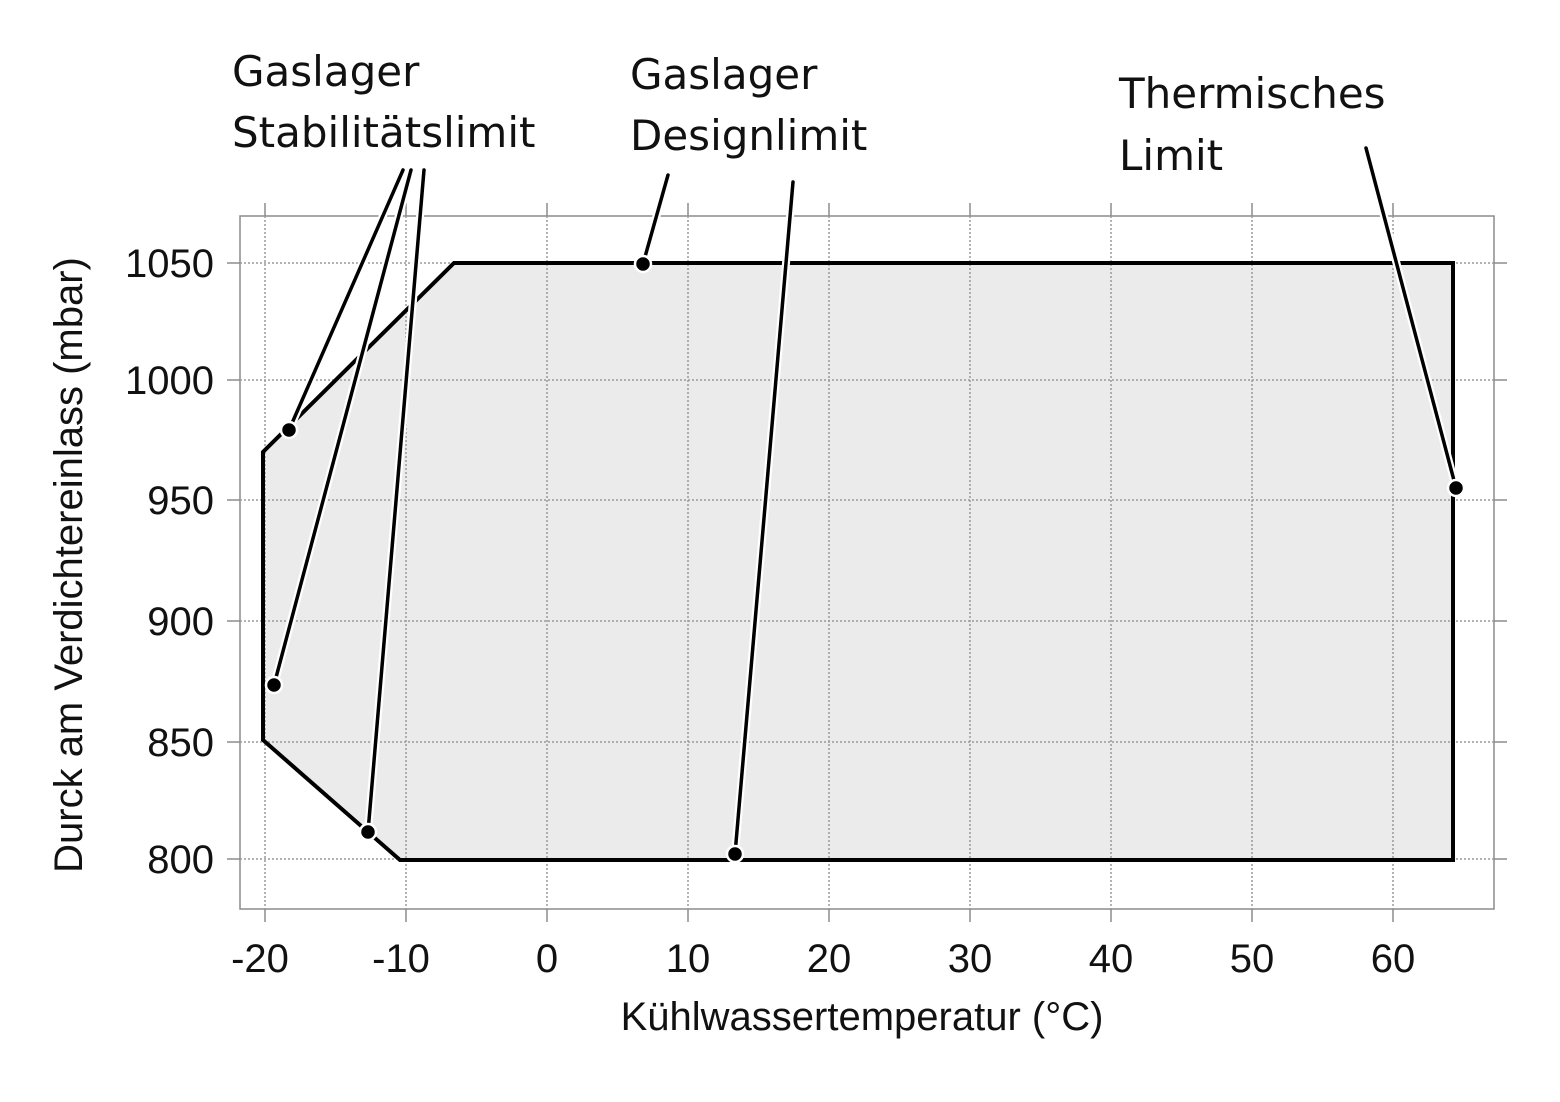 Image resolution: width=1560 pixels, height=1102 pixels. I want to click on y-tick-labels: 1050 1000 950 900 850 800, so click(169, 562).